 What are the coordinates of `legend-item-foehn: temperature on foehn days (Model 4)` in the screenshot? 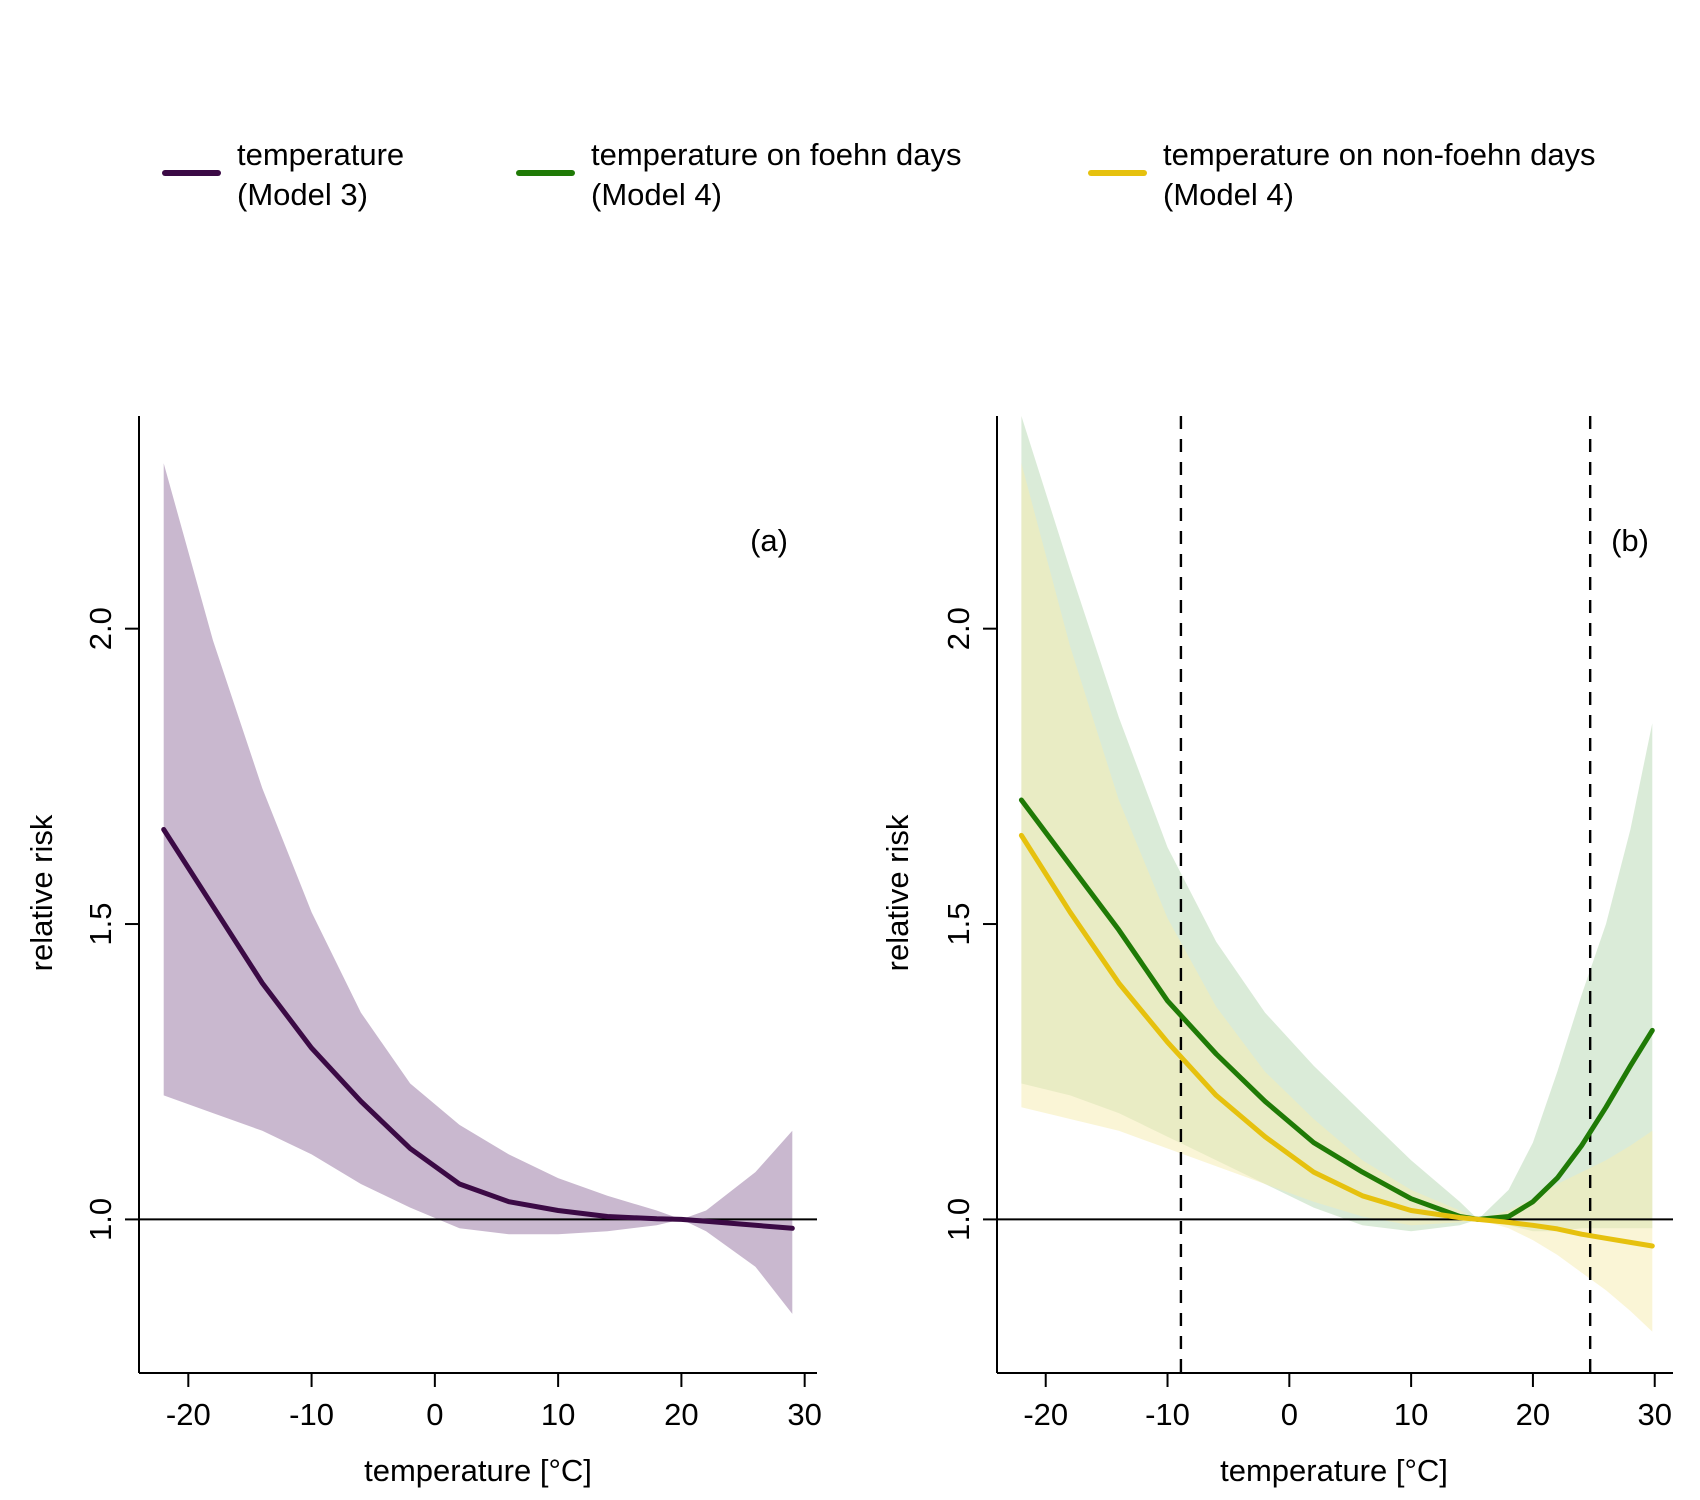 It's located at (739, 174).